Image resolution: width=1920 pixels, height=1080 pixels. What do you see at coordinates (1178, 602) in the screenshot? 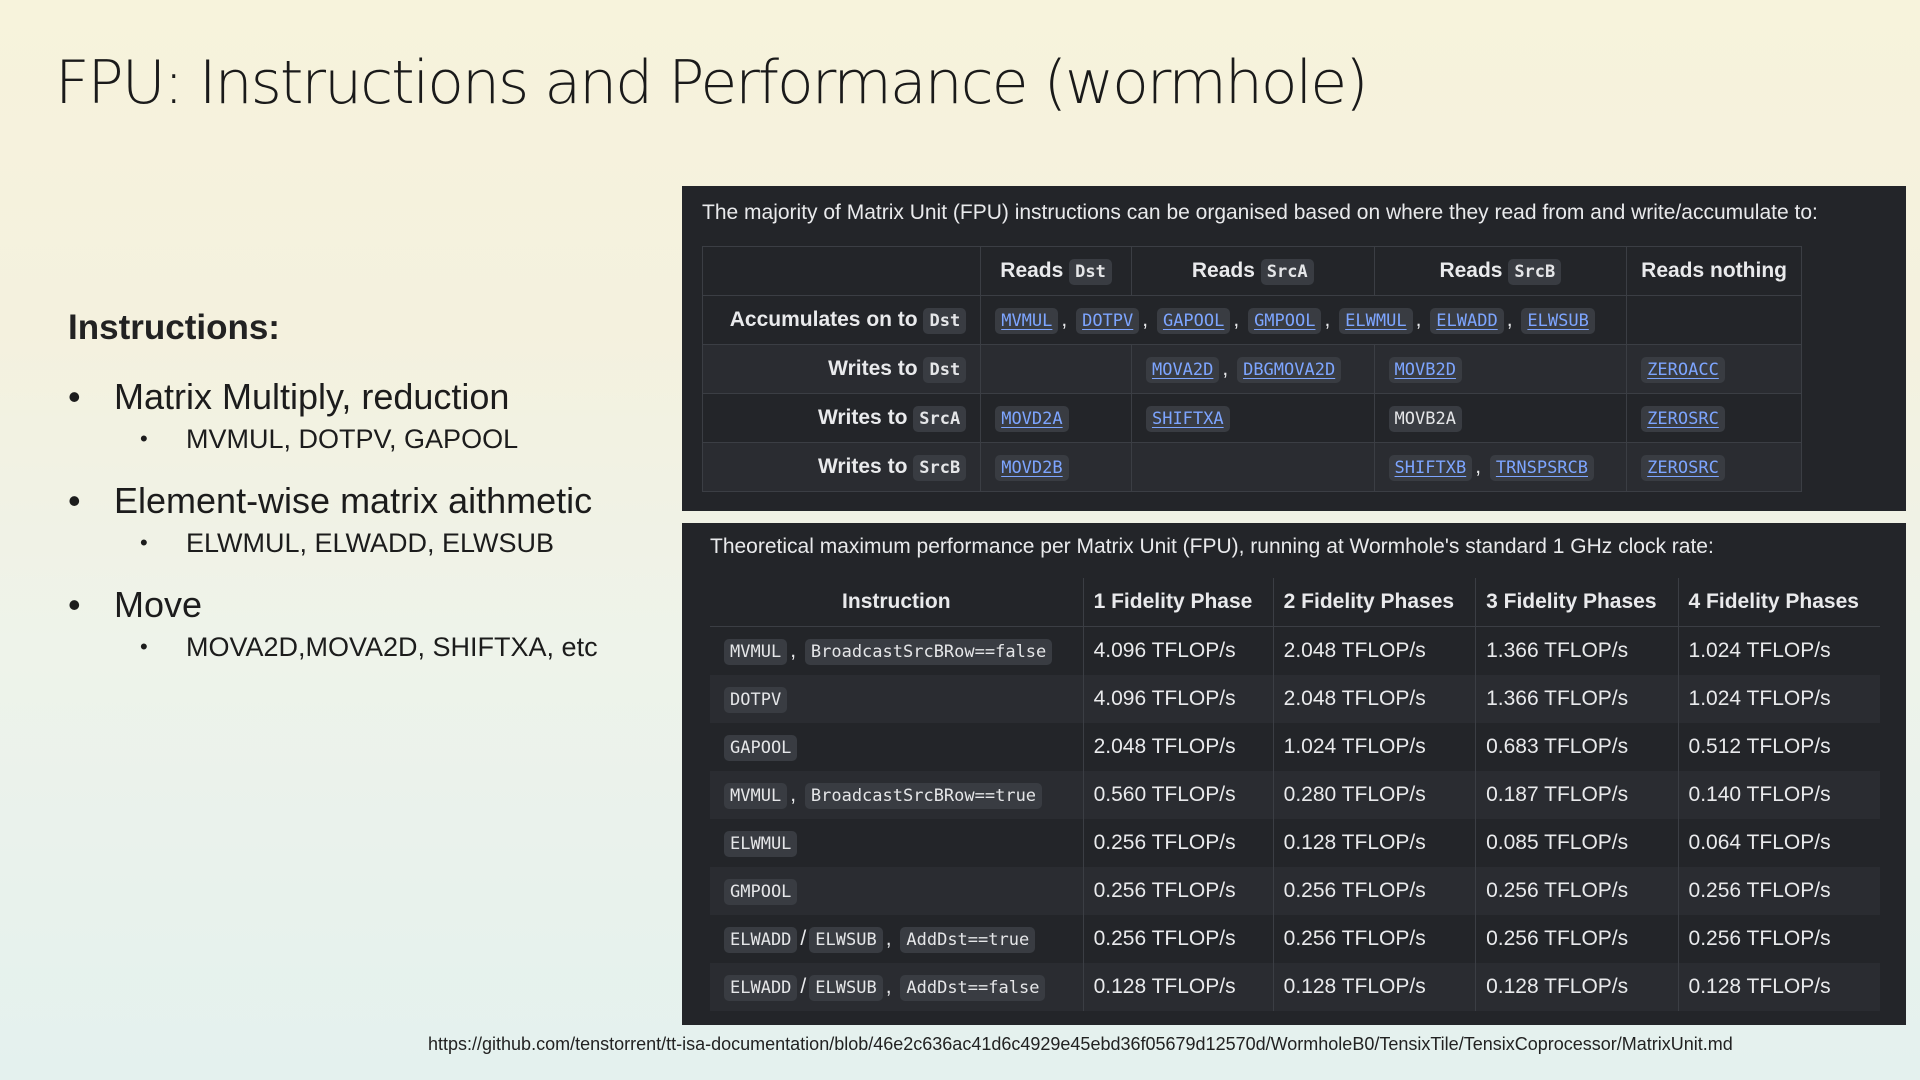
I see `header-1-fidelity-phase: 1 Fidelity Phase` at bounding box center [1178, 602].